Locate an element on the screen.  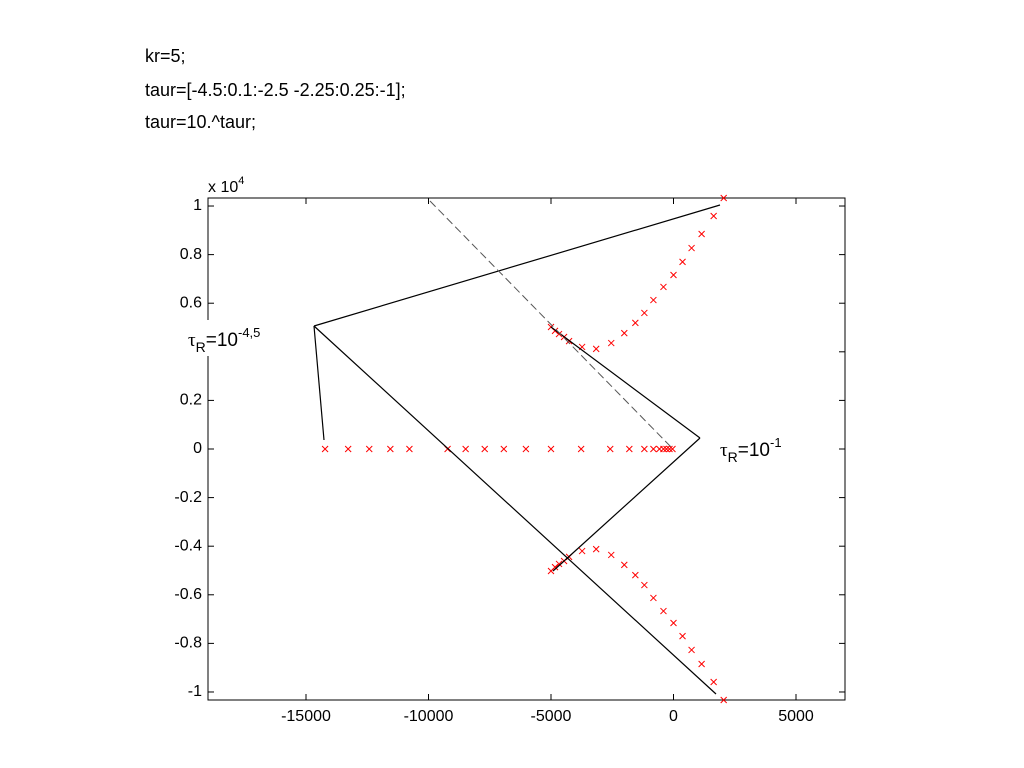
x-tick-label: 0 is located at coordinates (673, 716).